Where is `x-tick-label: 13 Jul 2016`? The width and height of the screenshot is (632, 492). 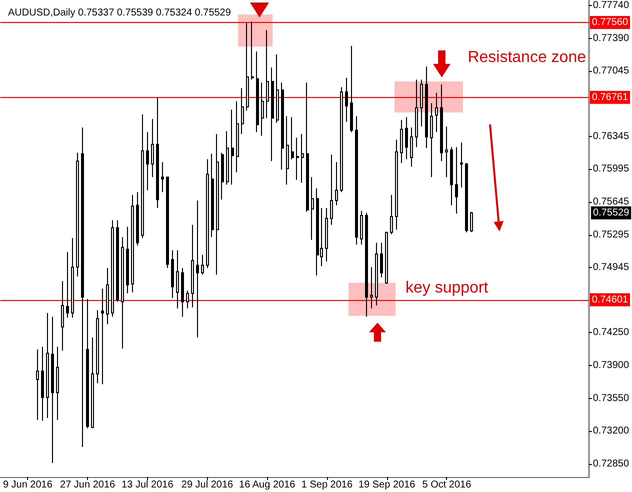
x-tick-label: 13 Jul 2016 is located at coordinates (148, 485).